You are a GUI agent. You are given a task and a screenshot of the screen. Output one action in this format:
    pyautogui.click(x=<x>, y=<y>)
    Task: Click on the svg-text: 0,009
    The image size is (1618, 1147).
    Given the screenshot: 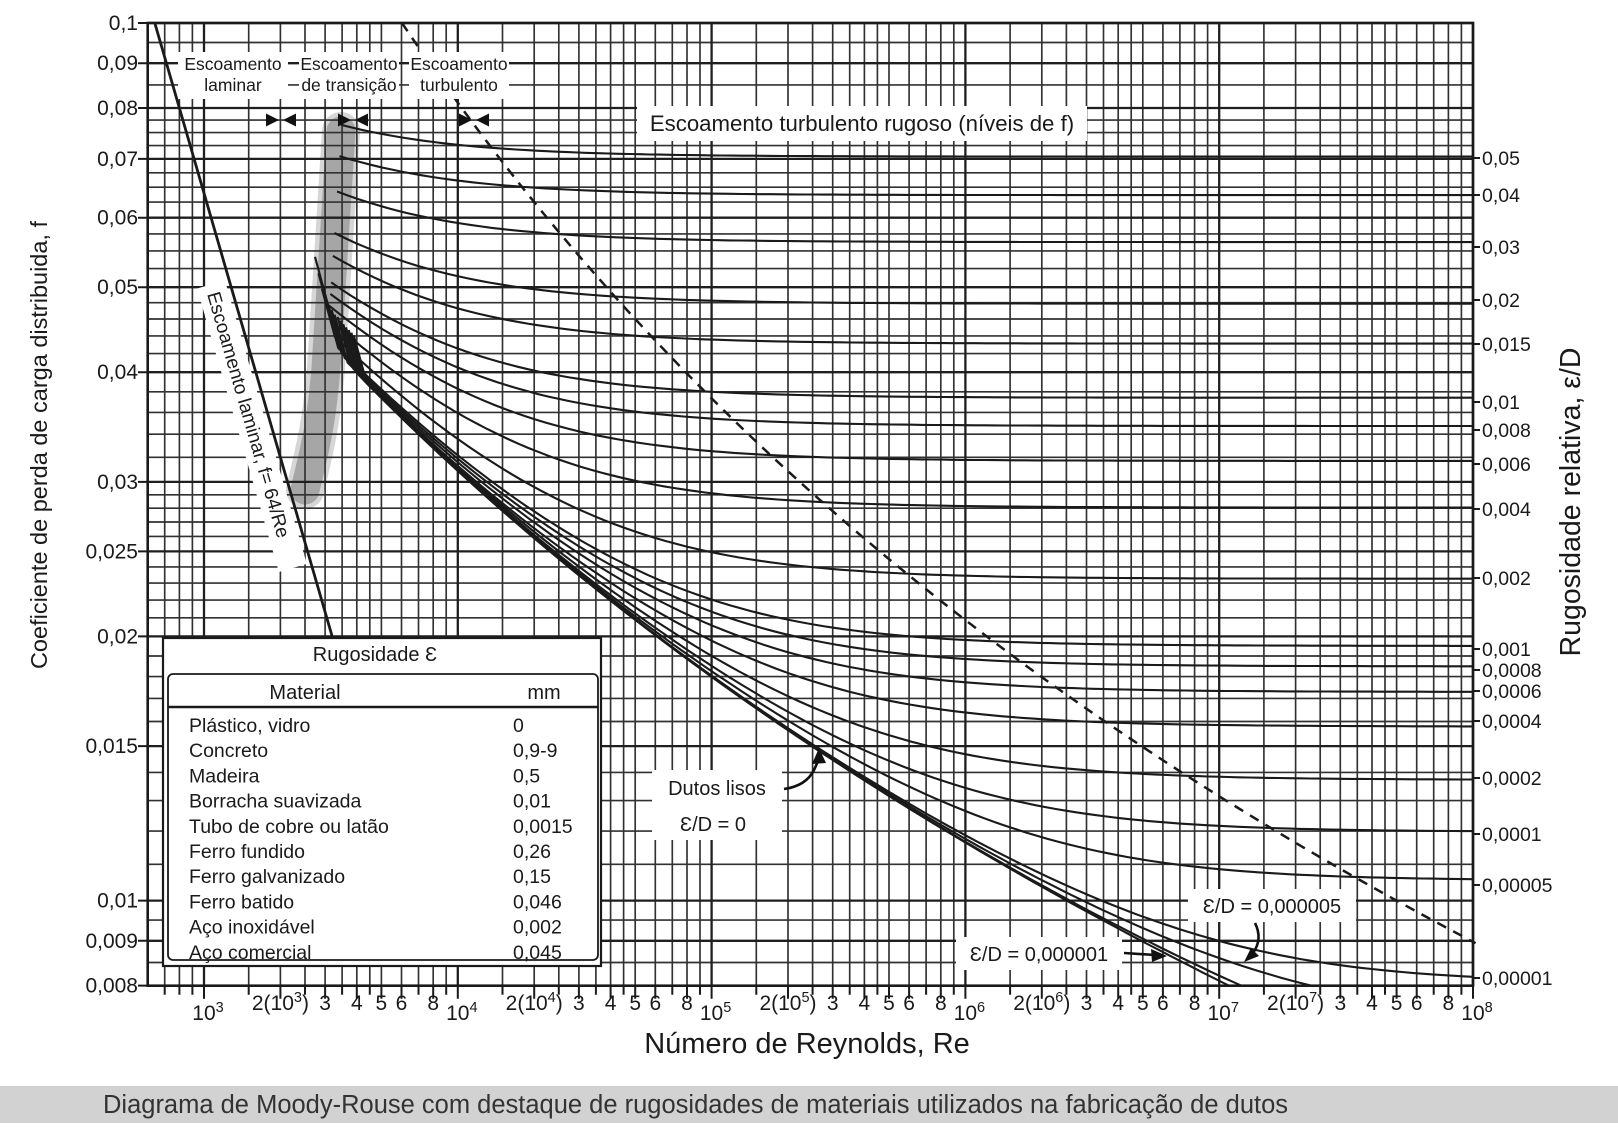 What is the action you would take?
    pyautogui.click(x=111, y=941)
    